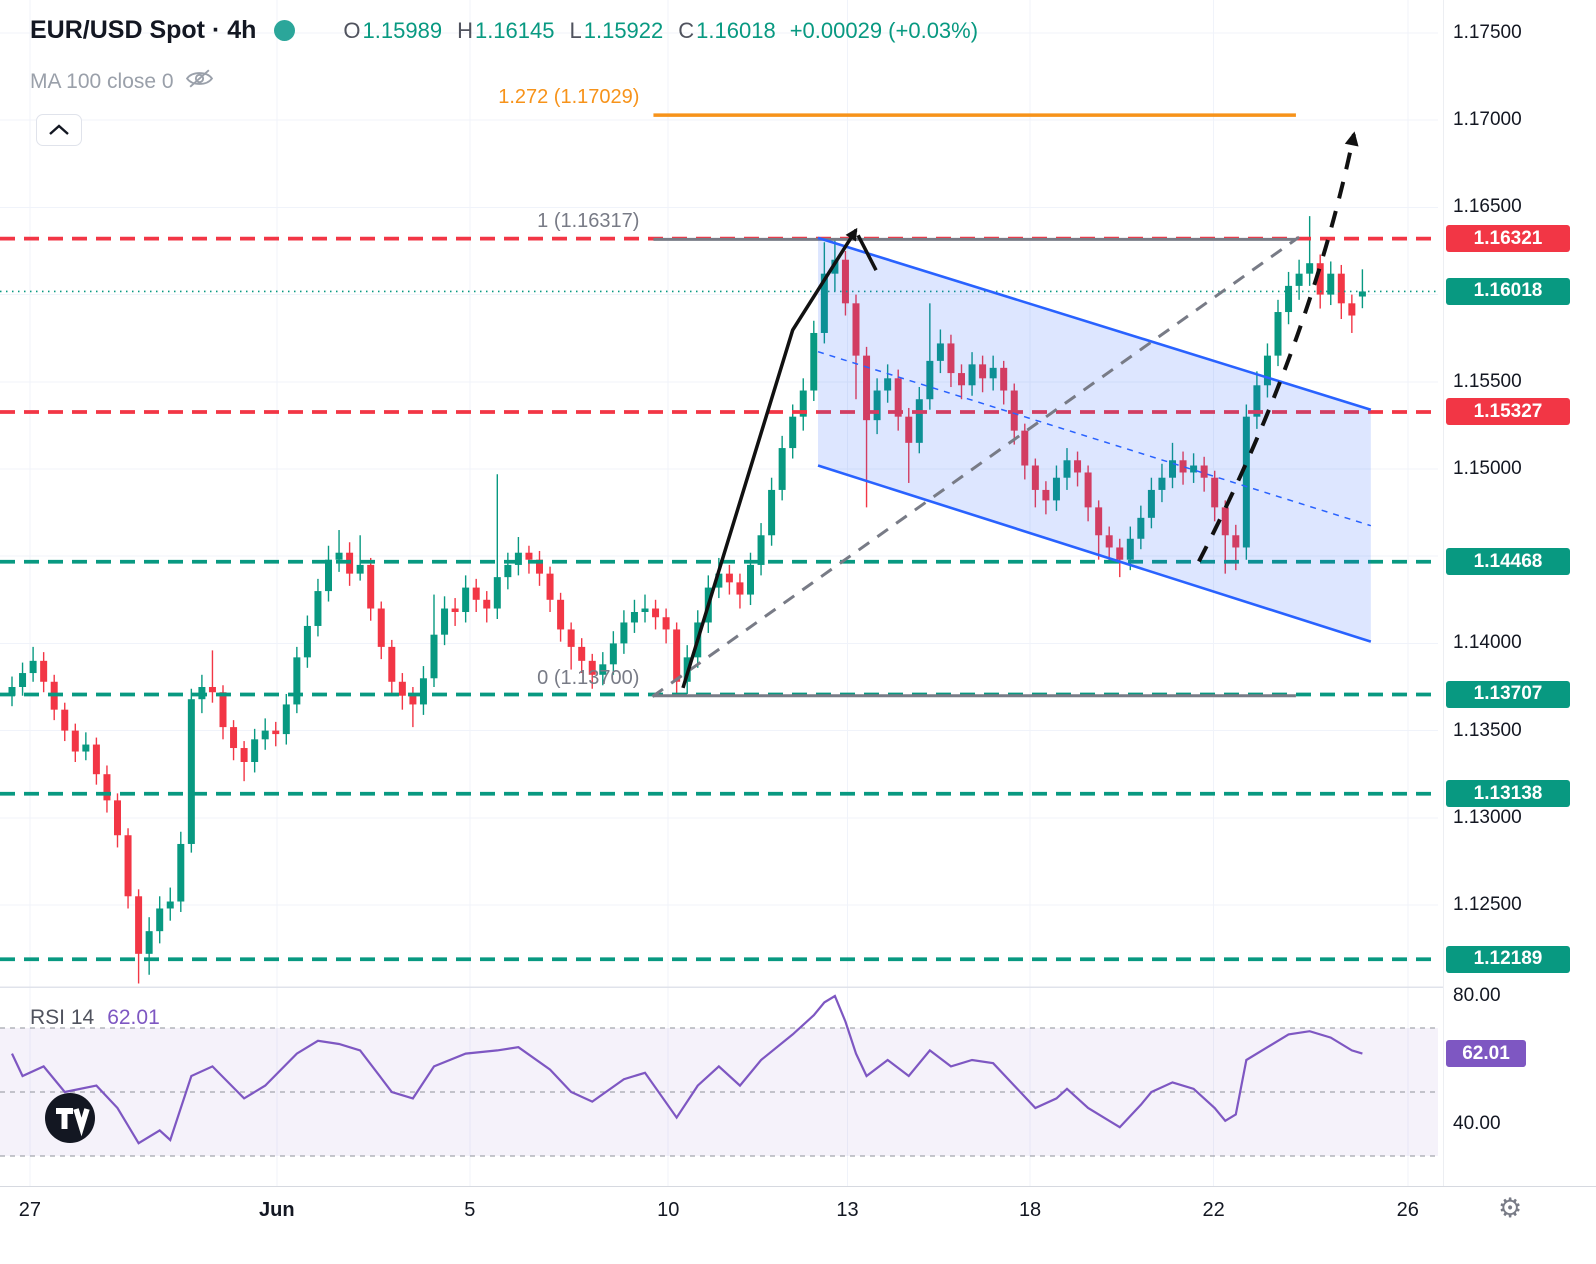 The width and height of the screenshot is (1596, 1264). I want to click on chevron-up-icon, so click(59, 129).